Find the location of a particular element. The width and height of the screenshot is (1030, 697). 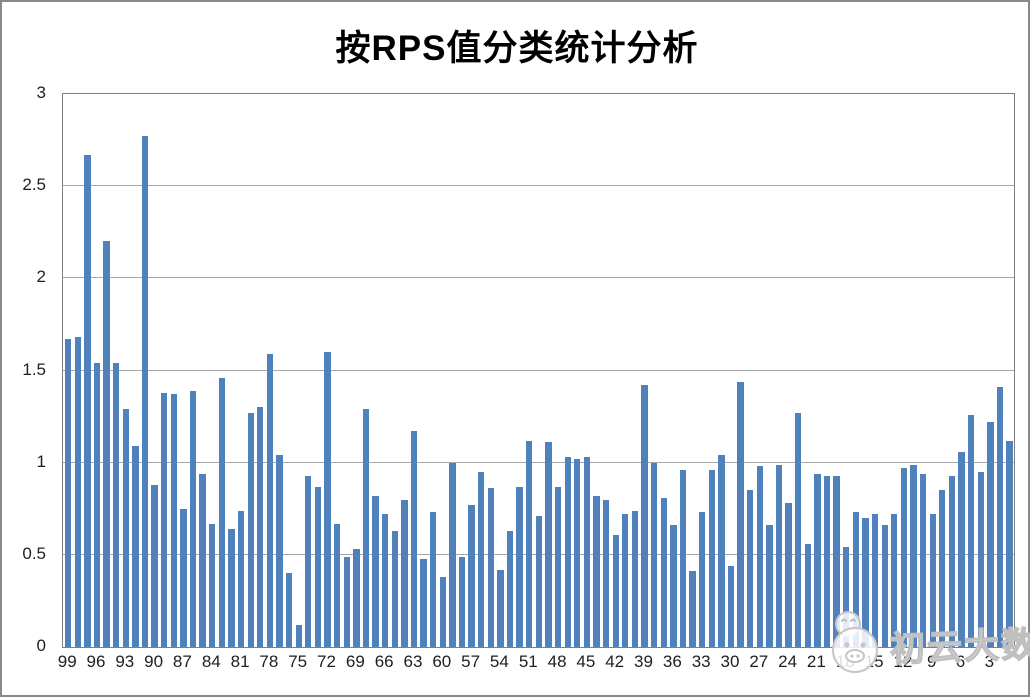

y-axis-label: 3 is located at coordinates (41, 92).